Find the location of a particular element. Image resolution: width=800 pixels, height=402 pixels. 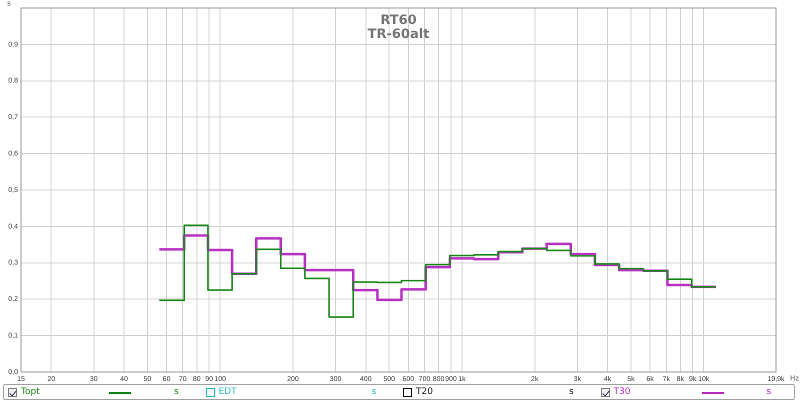

legend-label: T20 is located at coordinates (424, 392).